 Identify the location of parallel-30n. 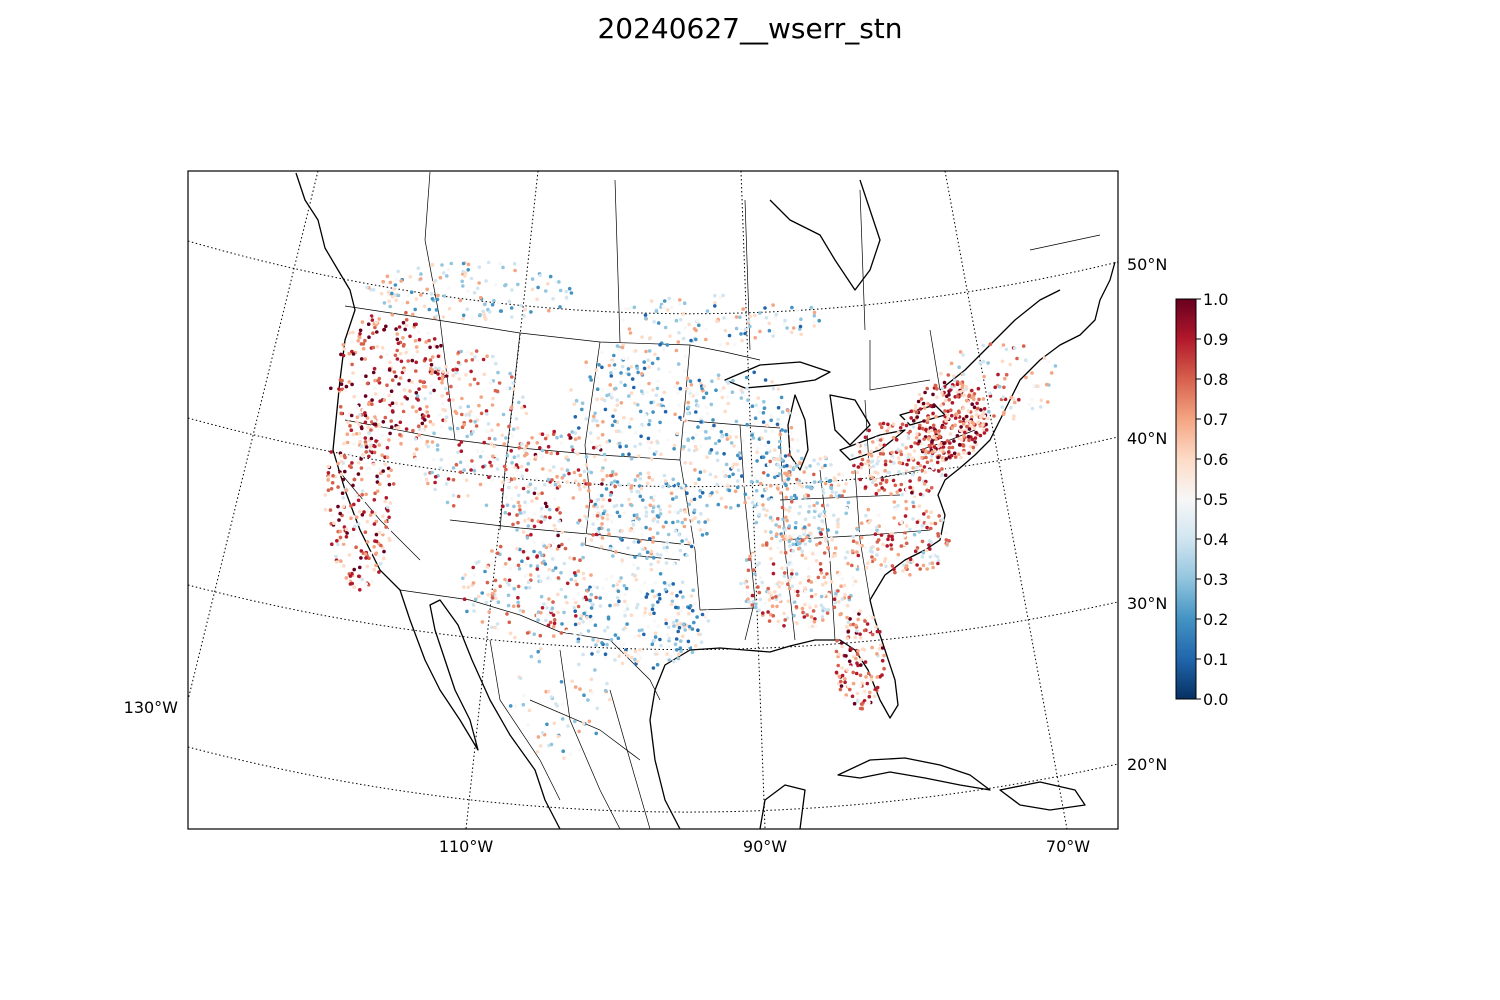
(653, 617).